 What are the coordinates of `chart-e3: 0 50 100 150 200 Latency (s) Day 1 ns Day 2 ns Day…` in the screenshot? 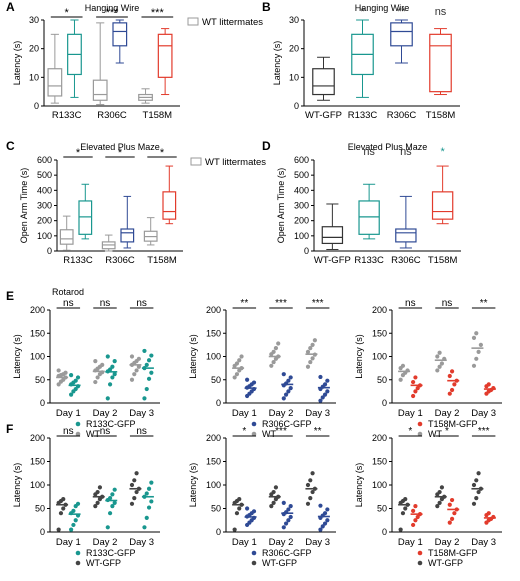 It's located at (428, 368).